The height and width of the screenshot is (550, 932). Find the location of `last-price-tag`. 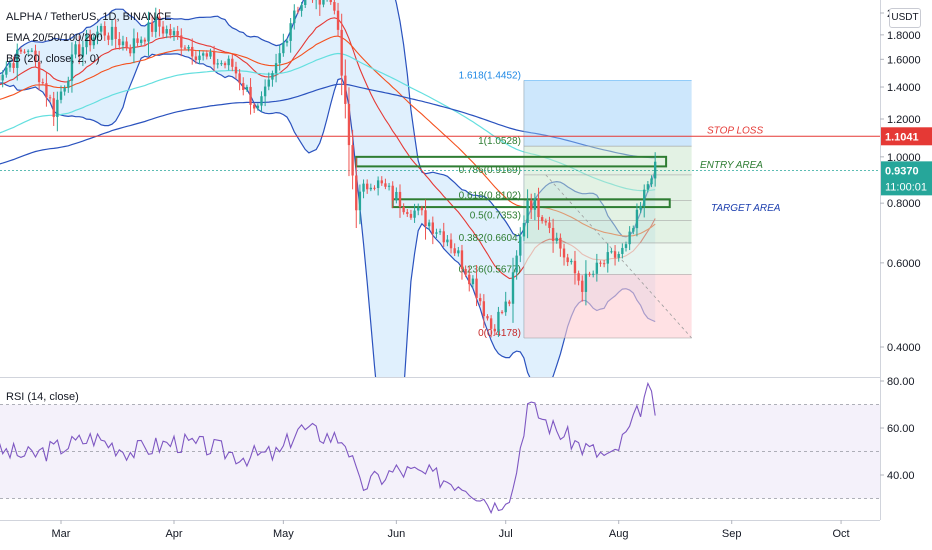

last-price-tag is located at coordinates (906, 178).